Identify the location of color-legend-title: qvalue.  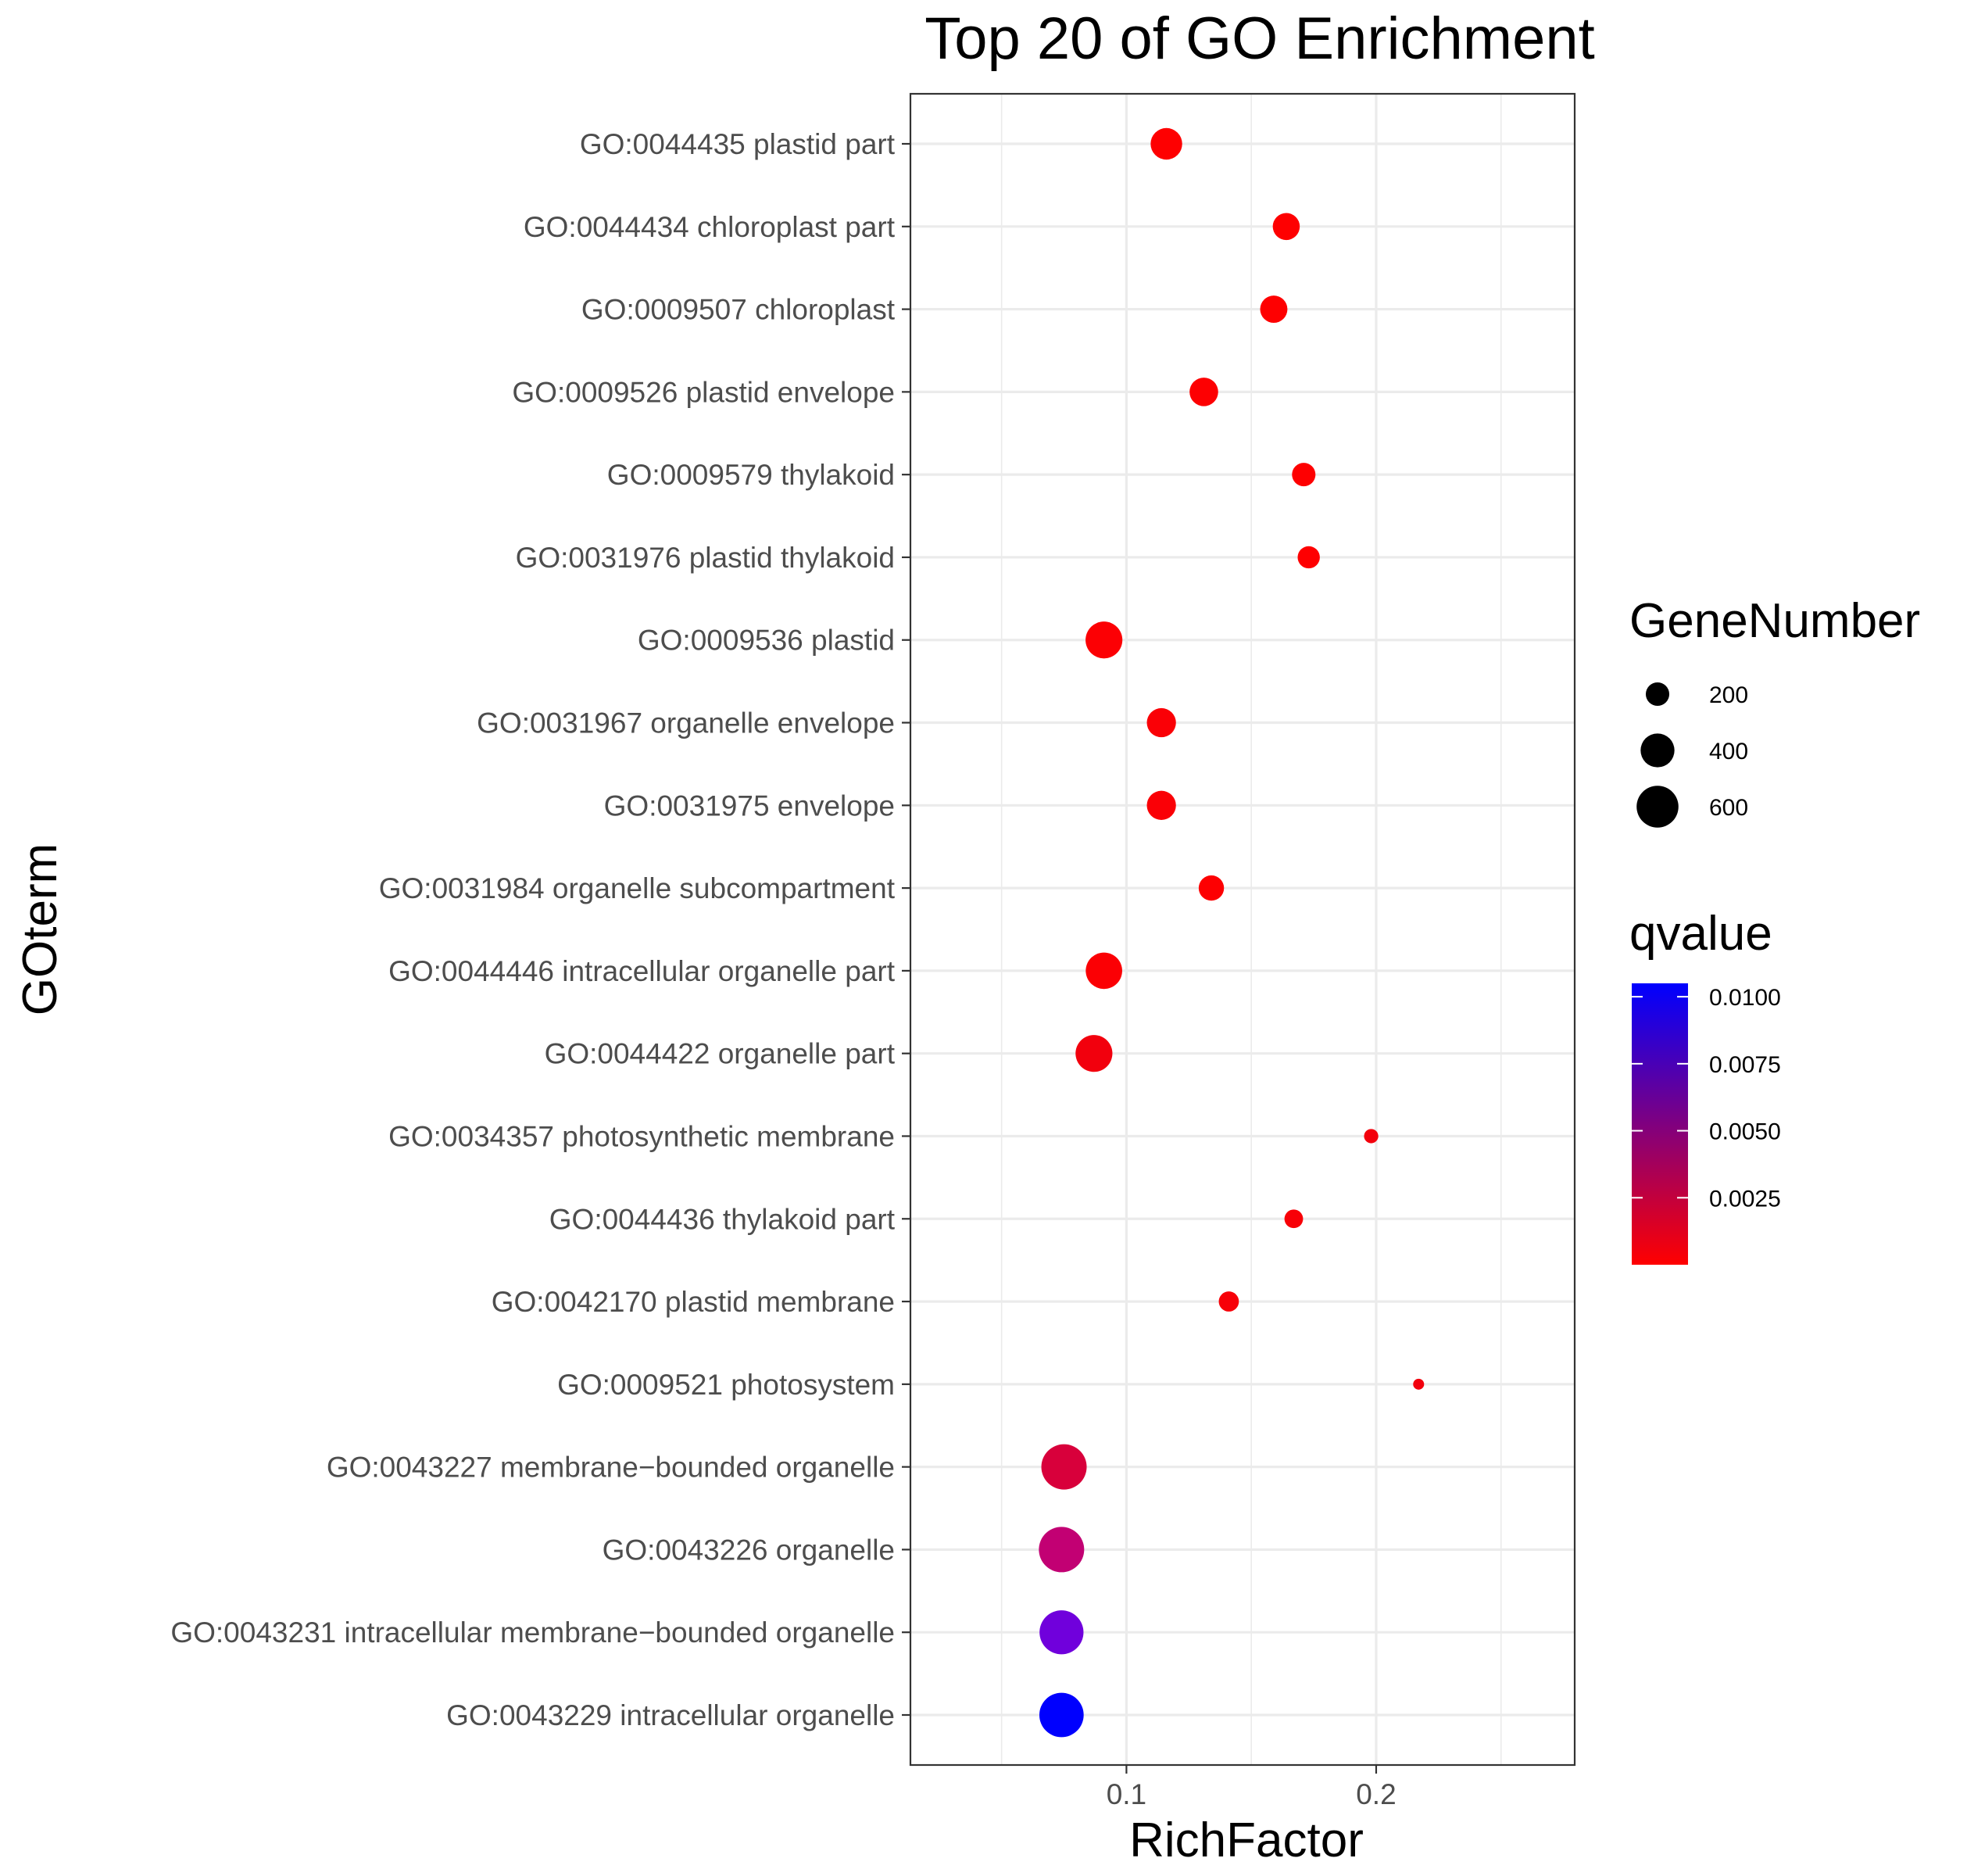
(1701, 934).